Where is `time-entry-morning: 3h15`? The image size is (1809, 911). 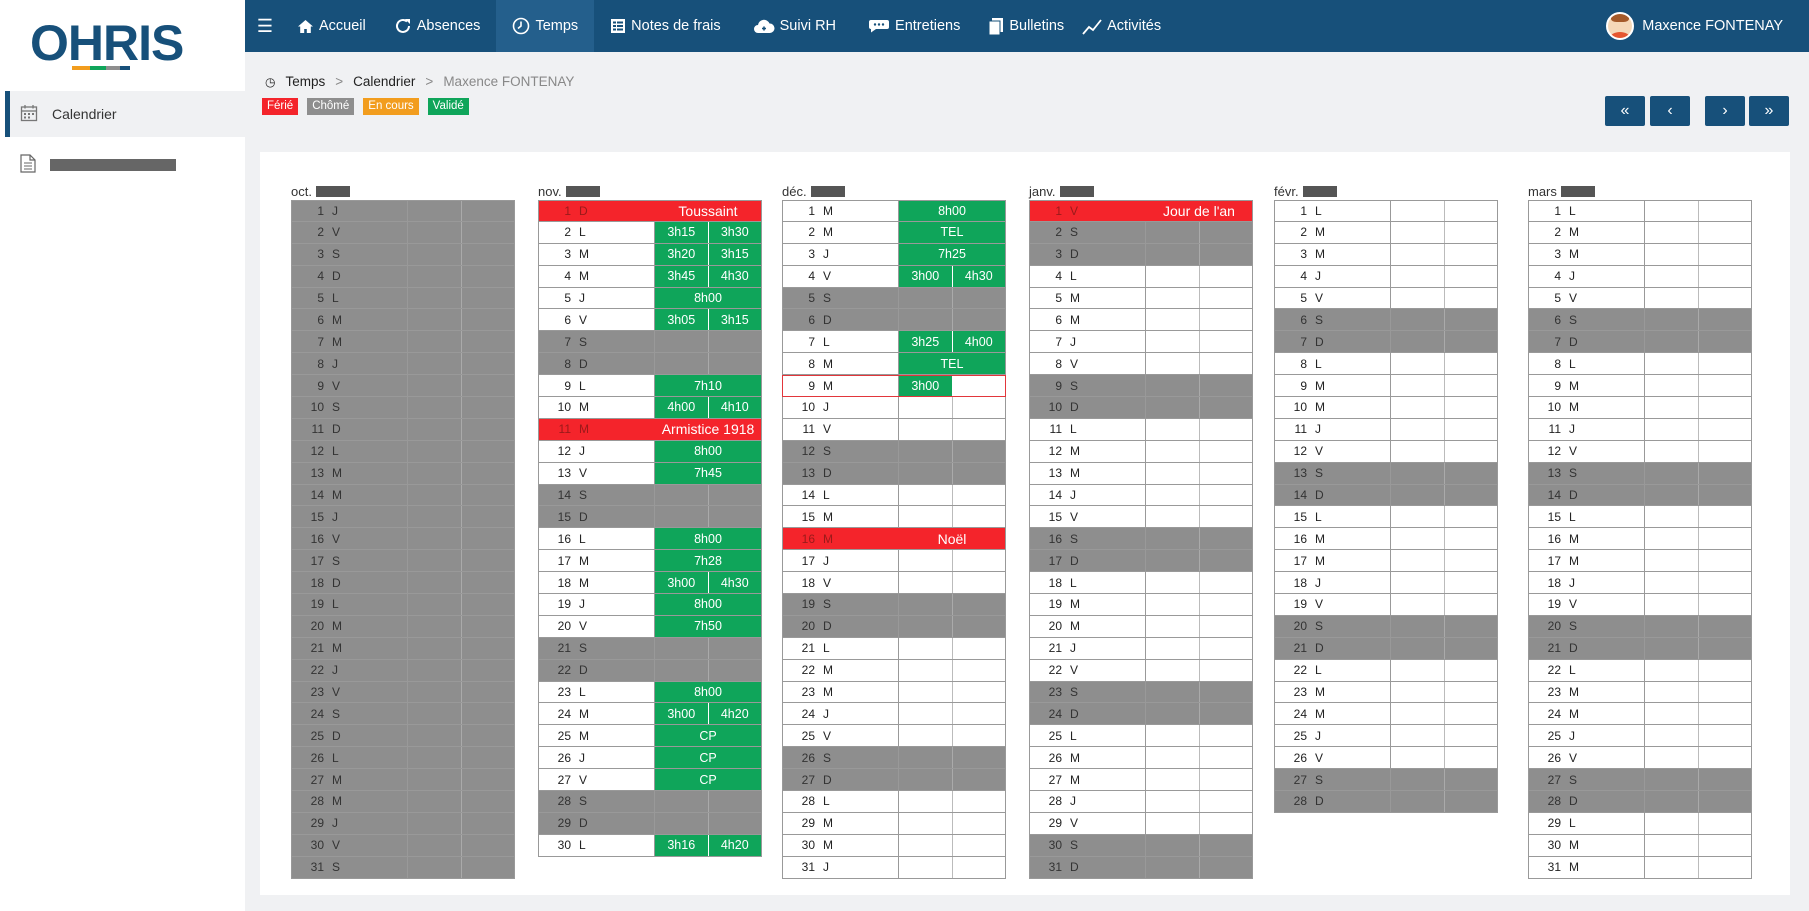
time-entry-morning: 3h15 is located at coordinates (682, 232).